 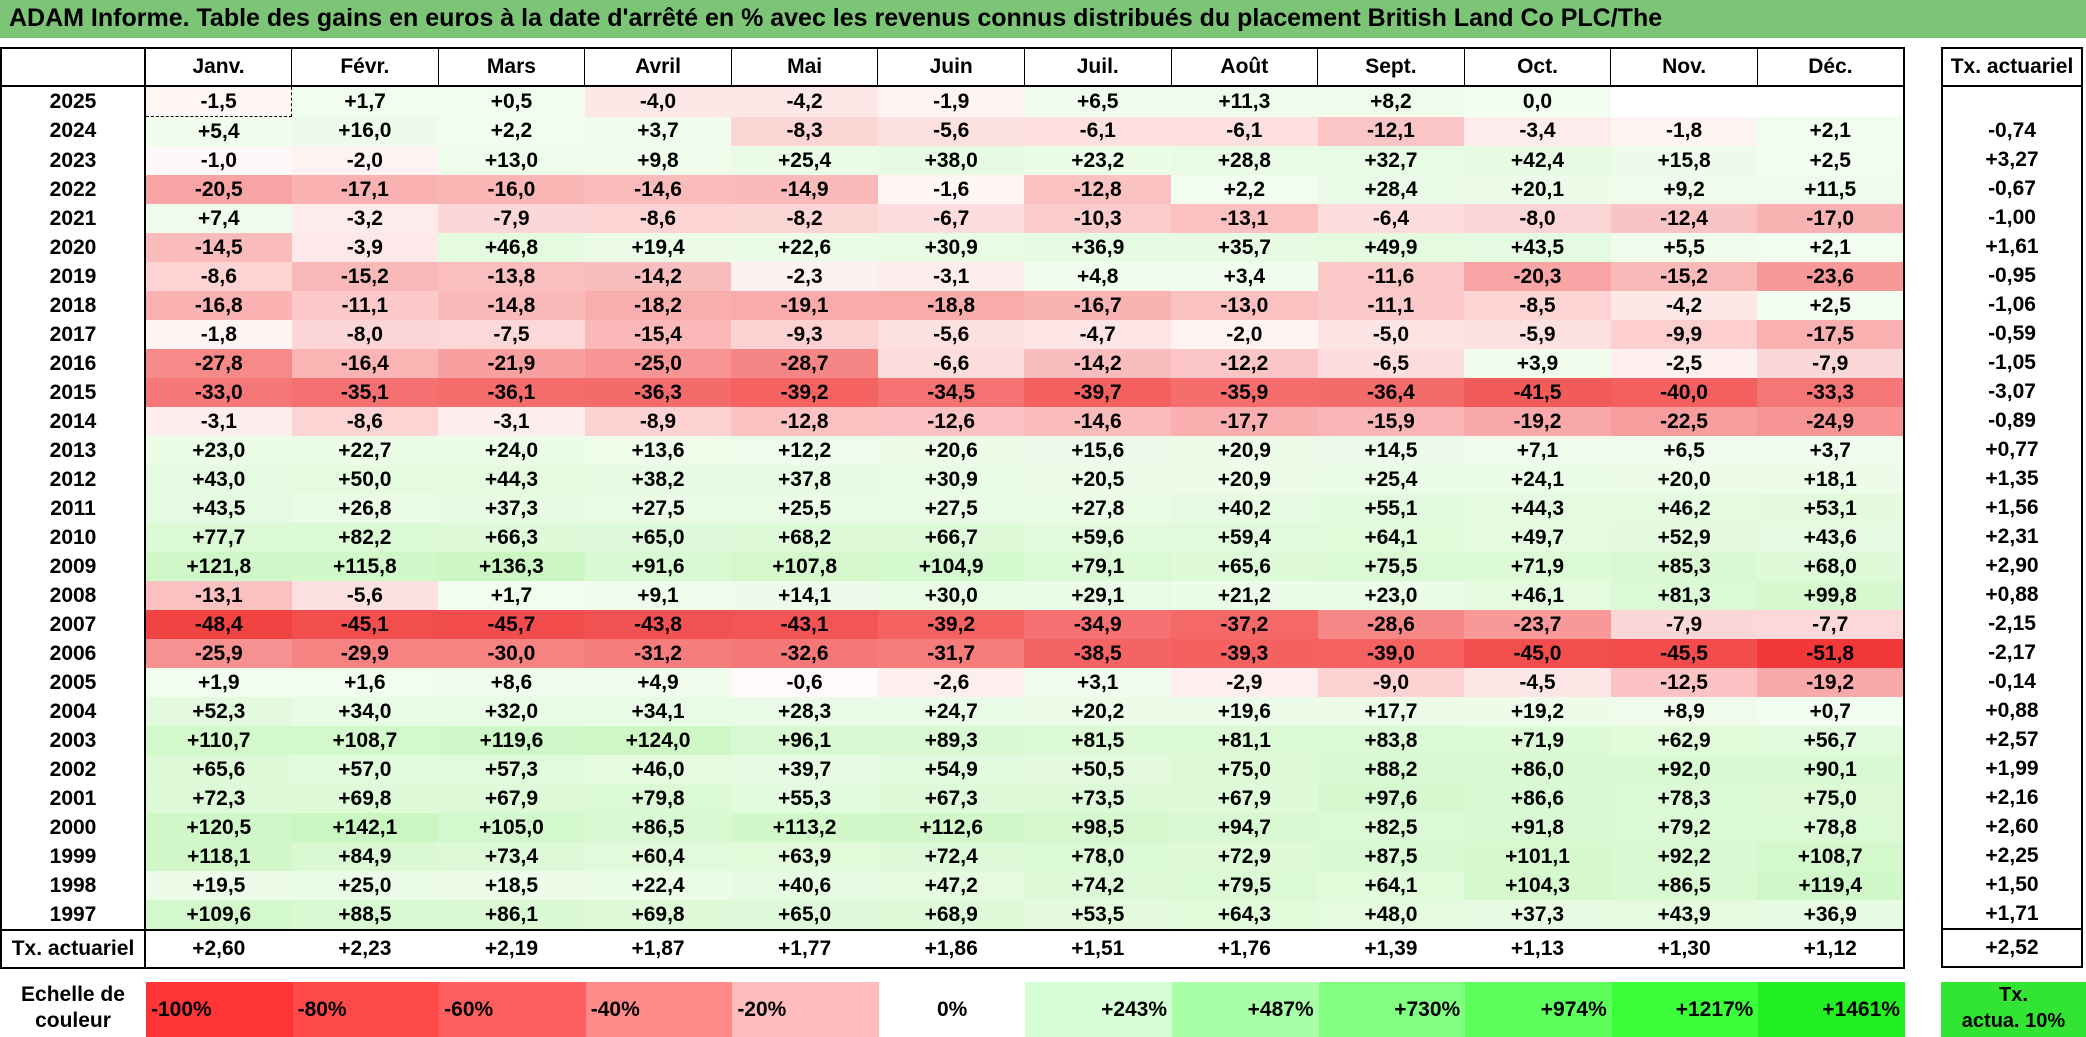 What do you see at coordinates (218, 682) in the screenshot?
I see `value-cell: +1,9` at bounding box center [218, 682].